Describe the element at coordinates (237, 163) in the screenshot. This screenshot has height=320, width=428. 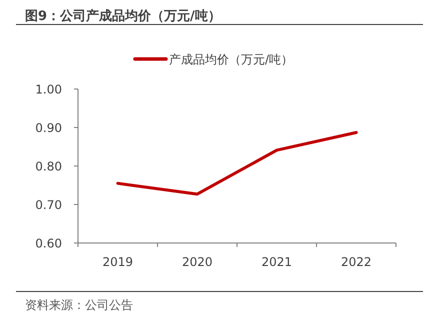
I see `line-series` at that location.